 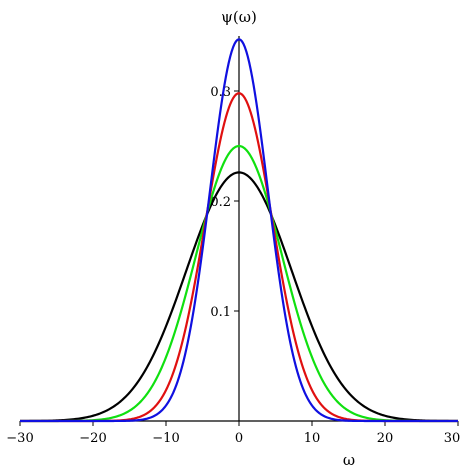 I want to click on x-axis-title: ω, so click(x=349, y=460).